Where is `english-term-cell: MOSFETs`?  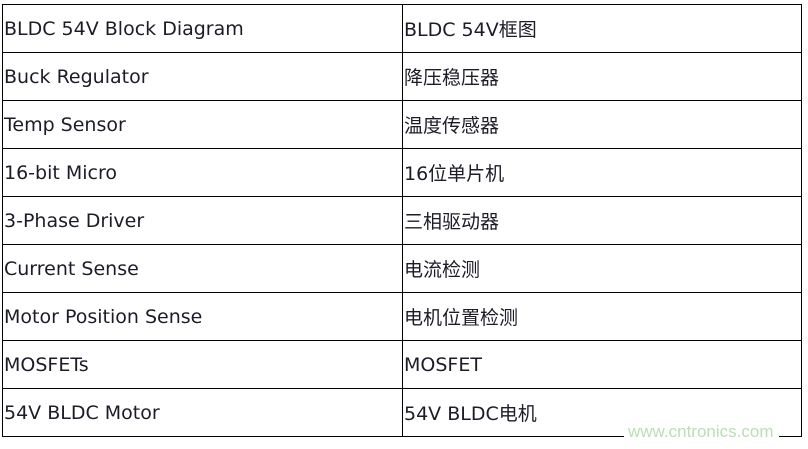
english-term-cell: MOSFETs is located at coordinates (202, 364).